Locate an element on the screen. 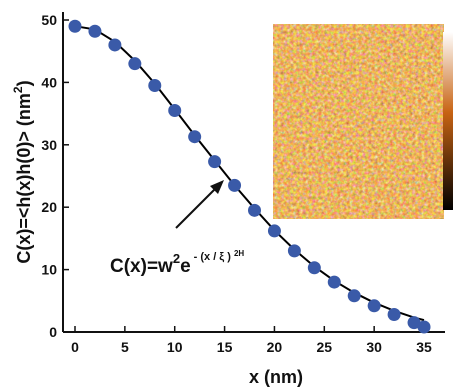 Image resolution: width=460 pixels, height=388 pixels. y-tick-label: 50 is located at coordinates (49, 20).